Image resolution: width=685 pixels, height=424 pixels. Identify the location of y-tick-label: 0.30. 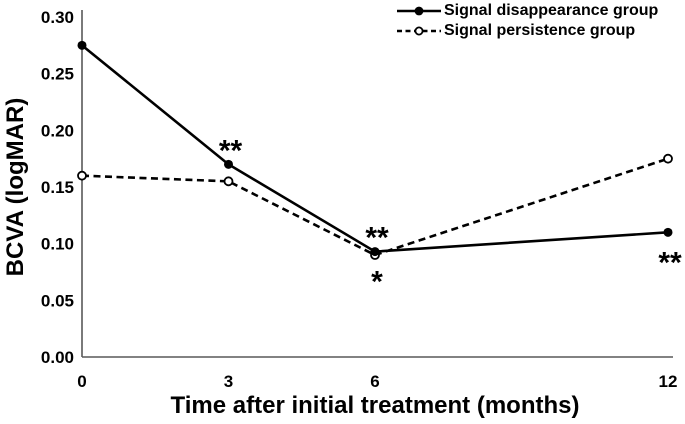
(57, 17).